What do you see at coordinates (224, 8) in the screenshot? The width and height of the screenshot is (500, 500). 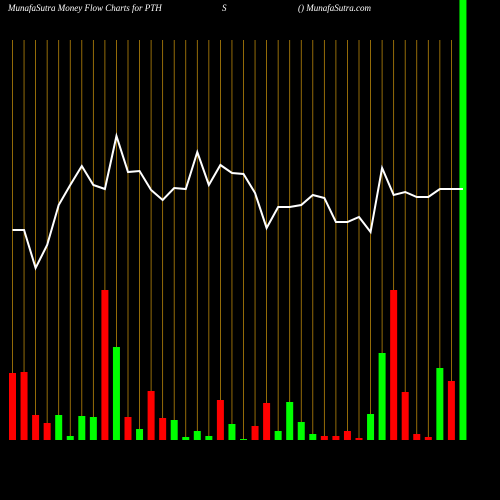 I see `chart-subtitle: S` at bounding box center [224, 8].